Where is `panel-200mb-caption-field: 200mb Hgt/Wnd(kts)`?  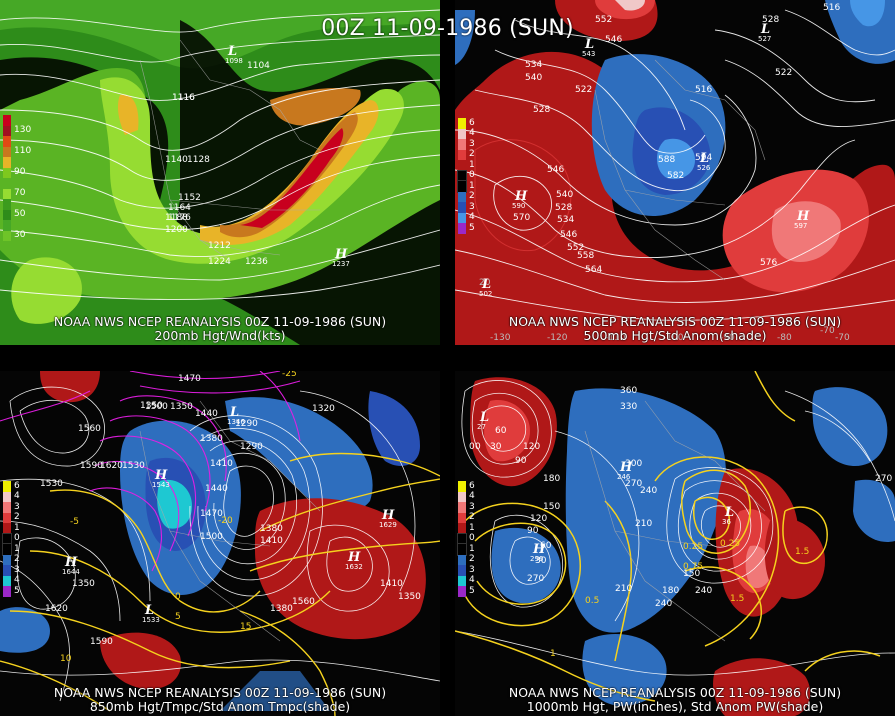
panel-200mb-caption-field: 200mb Hgt/Wnd(kts) is located at coordinates (220, 335).